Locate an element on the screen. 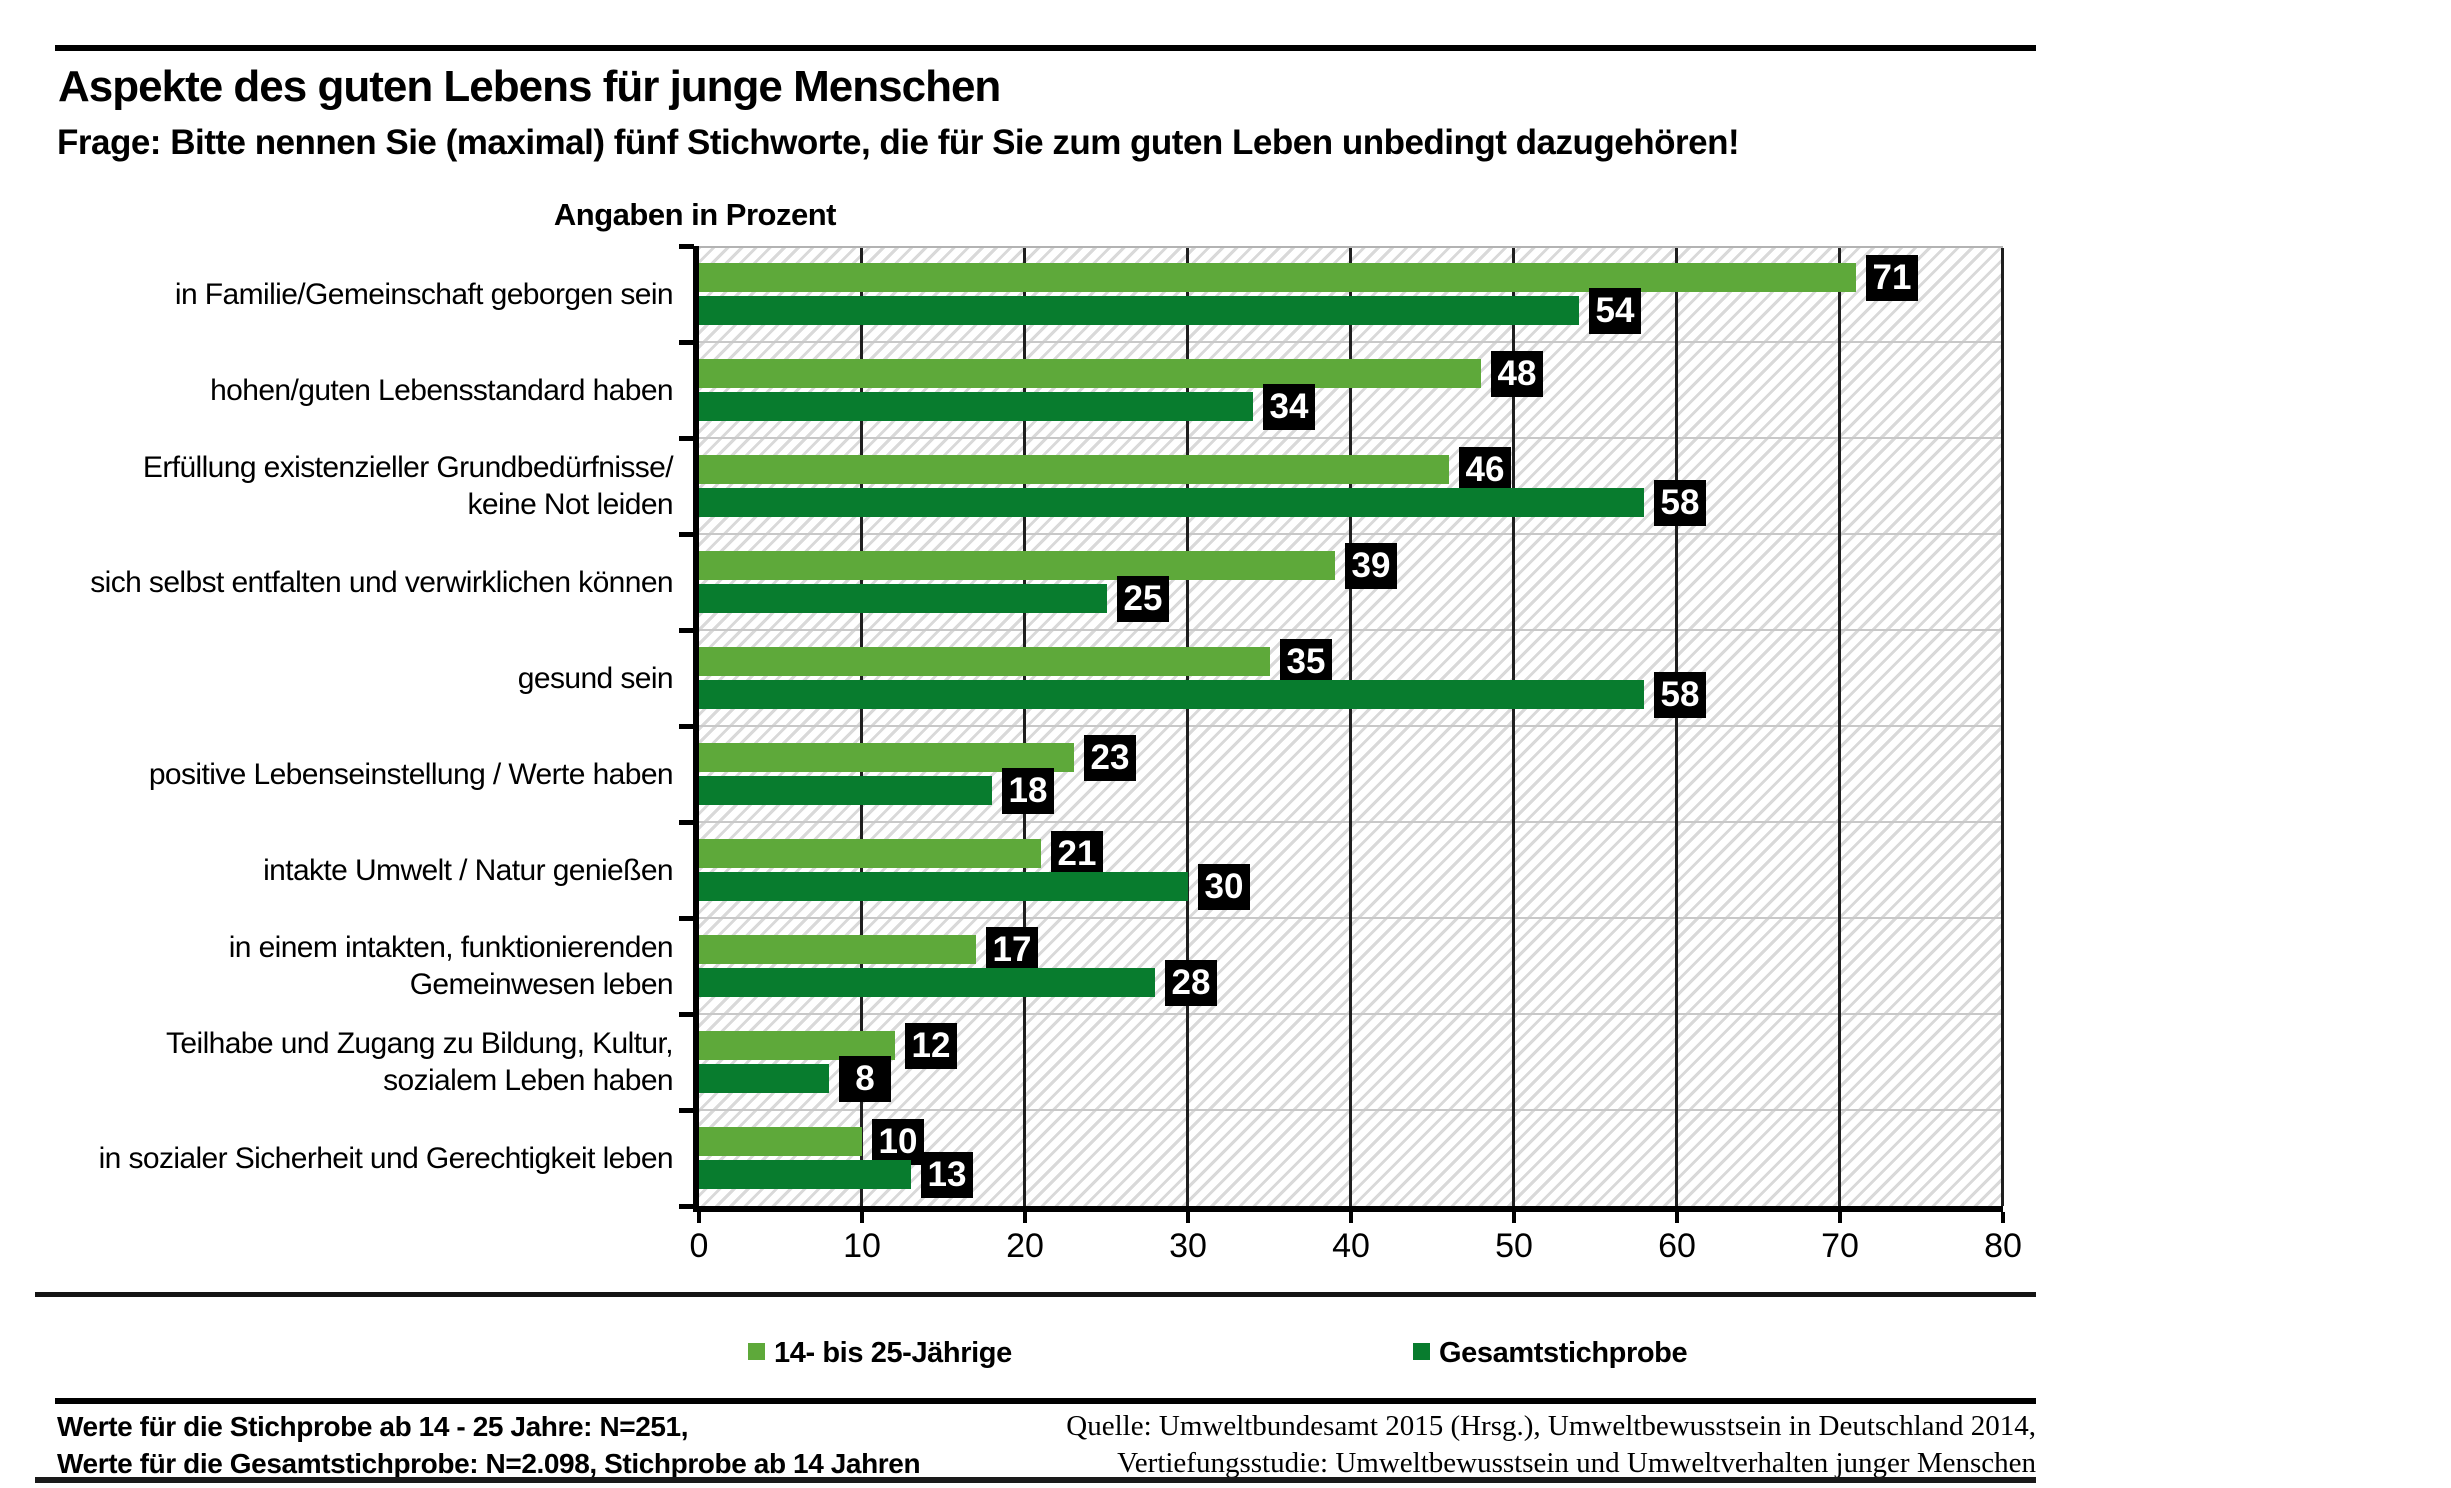 This screenshot has width=2451, height=1488. category-label: in Familie/Gemeinschaft geborgen sein is located at coordinates (424, 294).